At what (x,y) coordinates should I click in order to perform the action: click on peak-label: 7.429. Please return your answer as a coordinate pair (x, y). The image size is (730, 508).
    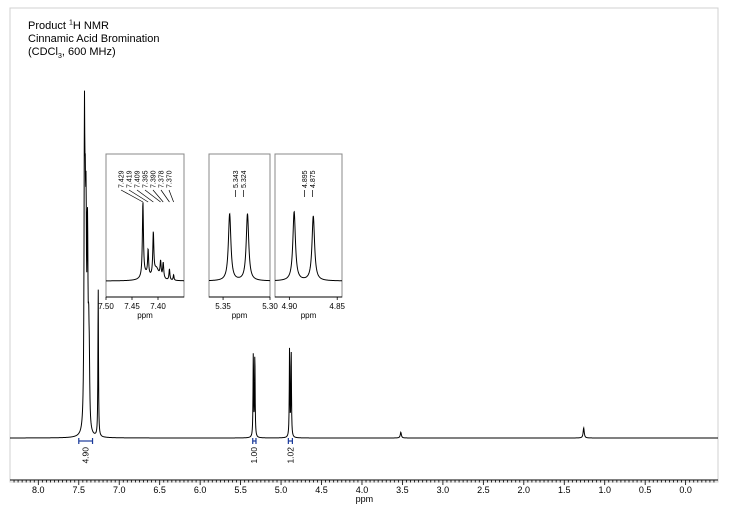
    Looking at the image, I should click on (122, 179).